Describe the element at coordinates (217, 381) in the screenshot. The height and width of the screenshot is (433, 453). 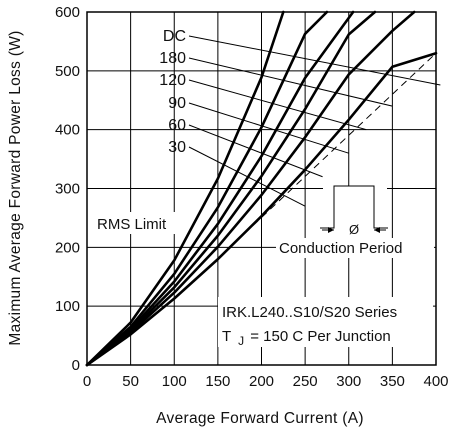
I see `x-tick-label: 150` at that location.